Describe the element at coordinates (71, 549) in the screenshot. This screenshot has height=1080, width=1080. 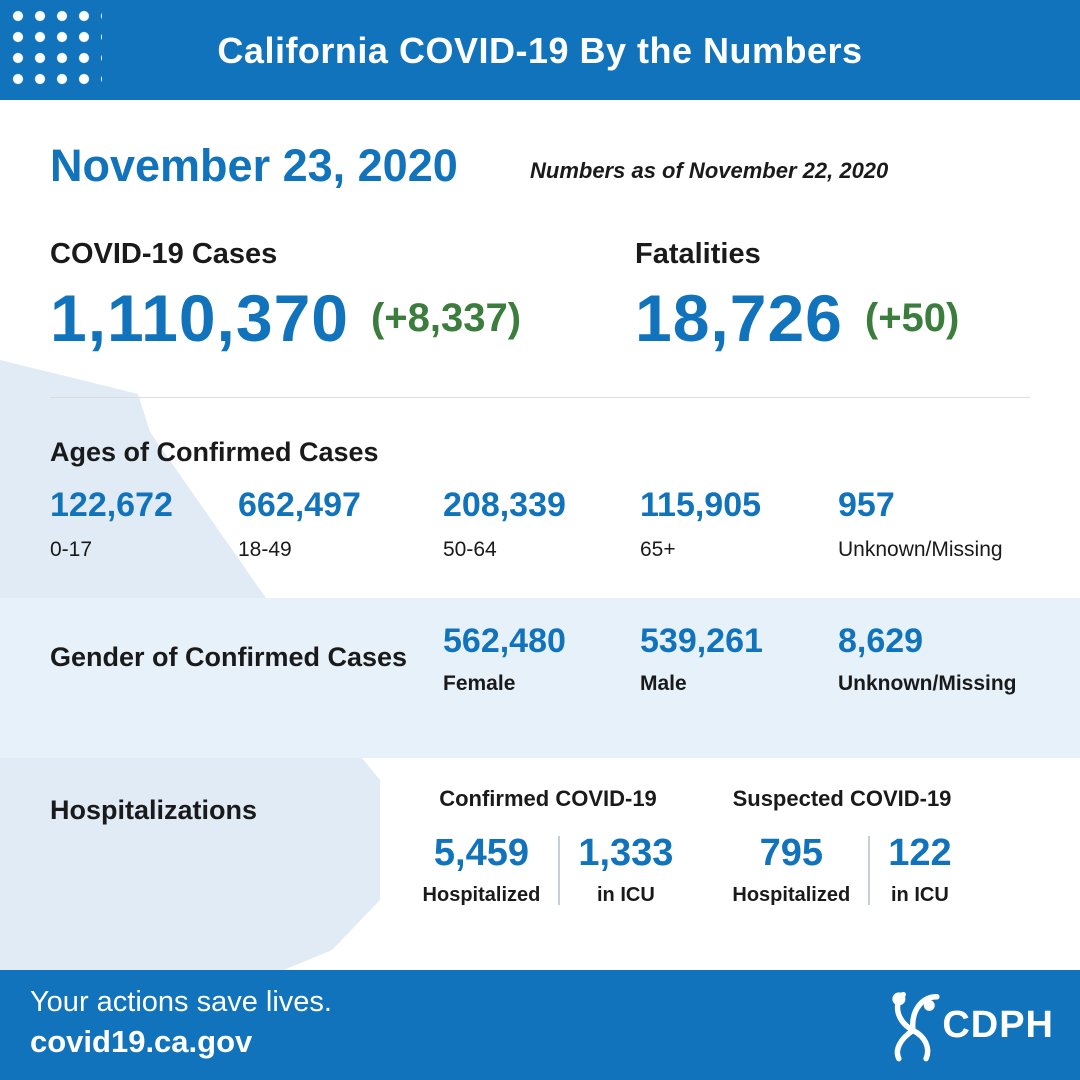
I see `age-label: 0-17` at that location.